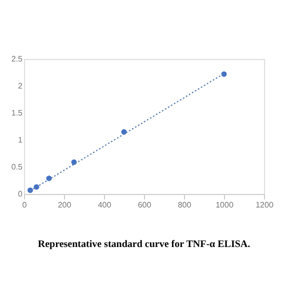 This screenshot has width=300, height=300. I want to click on x-tick-label: 1000, so click(225, 205).